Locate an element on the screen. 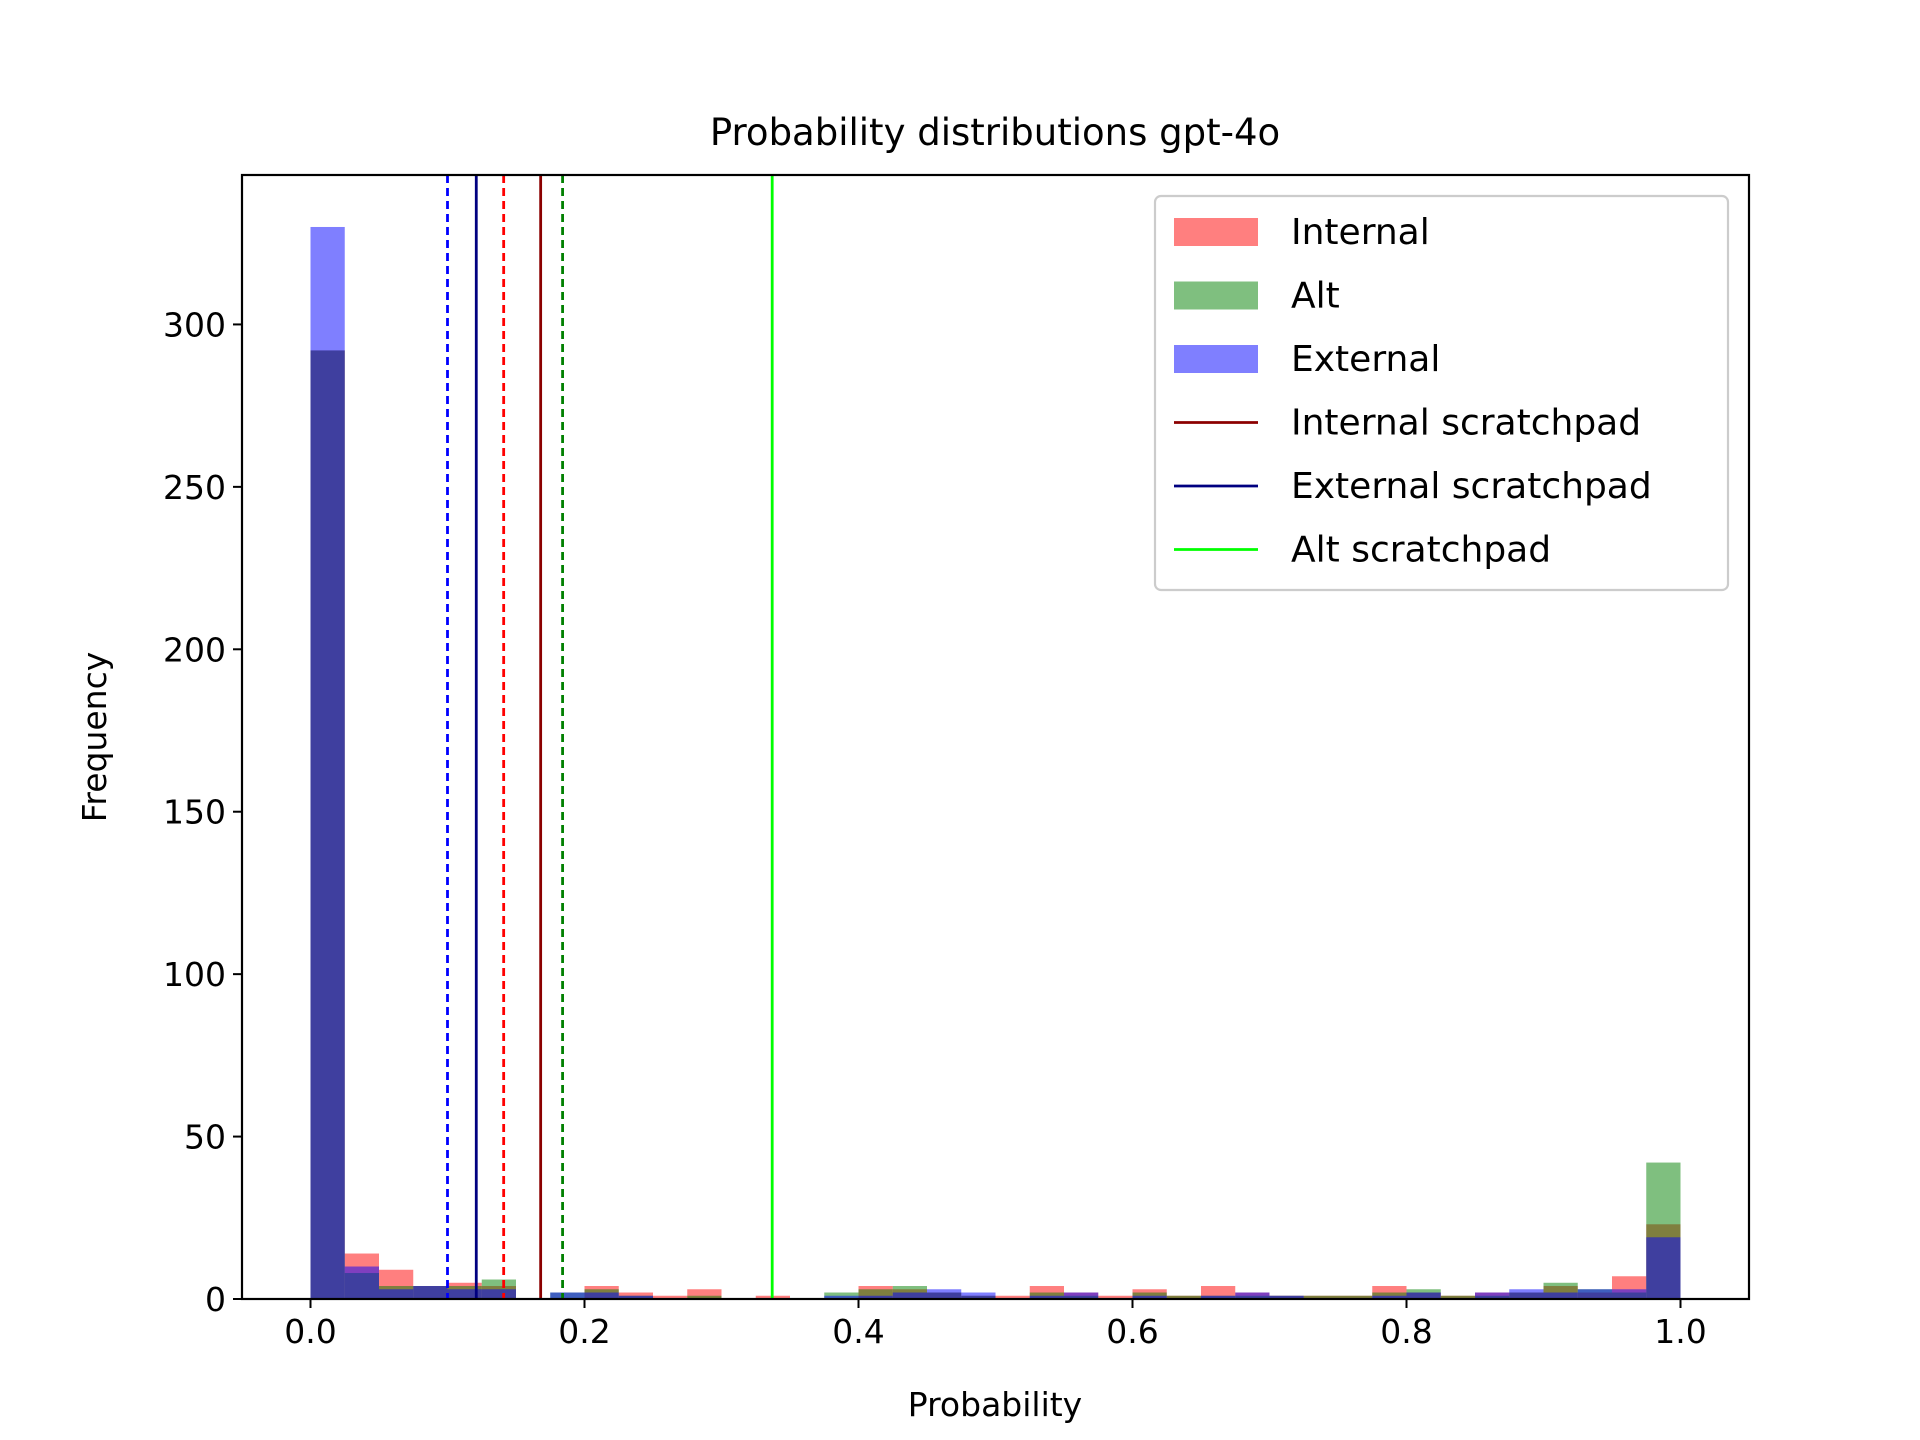  legend-frame is located at coordinates (1441, 393).